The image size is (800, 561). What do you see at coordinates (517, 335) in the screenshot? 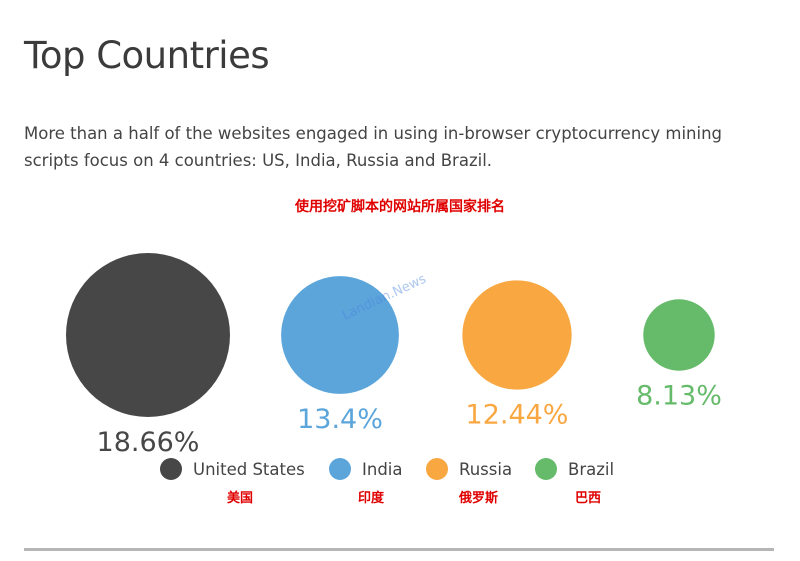
I see `bubble-russia` at bounding box center [517, 335].